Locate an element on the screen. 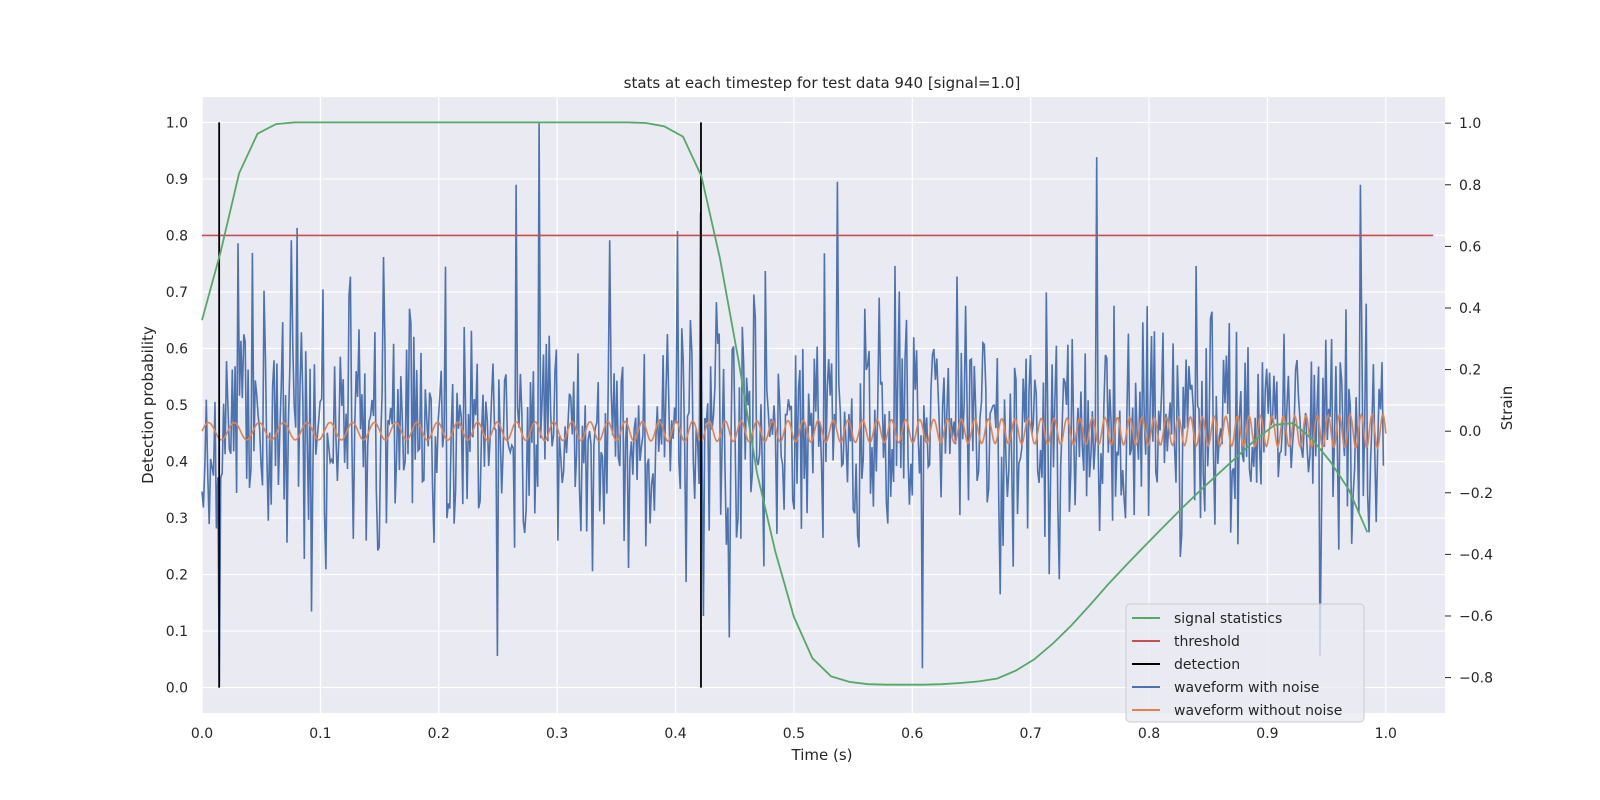 This screenshot has width=1600, height=800. y-tick-label-left: 0.2 is located at coordinates (177, 576).